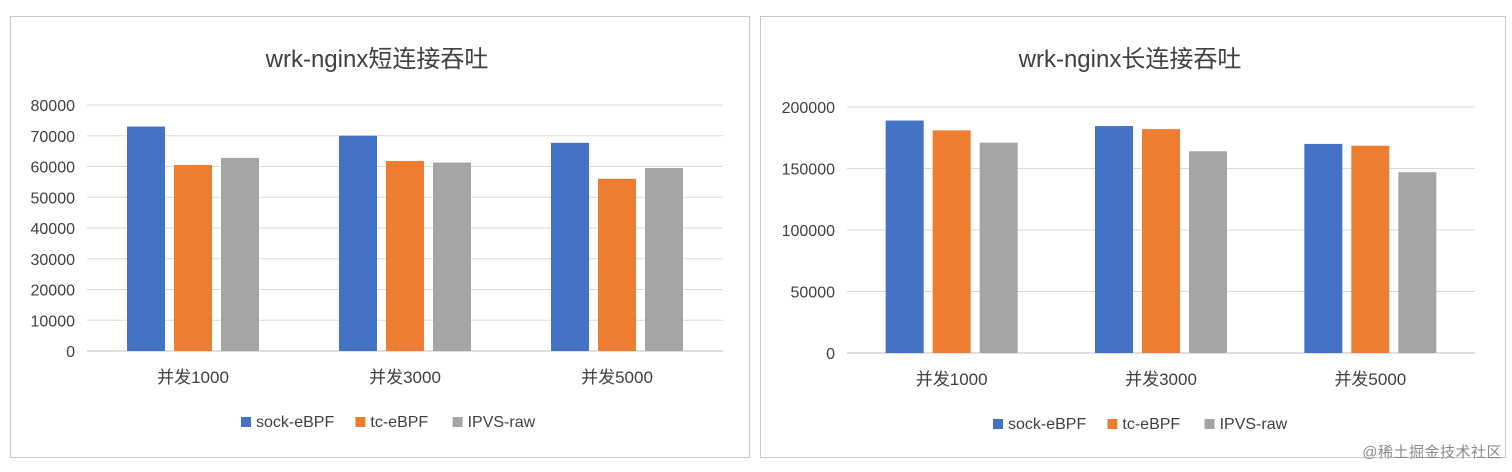 The width and height of the screenshot is (1512, 472). I want to click on y-tick-label: 30000, so click(53, 260).